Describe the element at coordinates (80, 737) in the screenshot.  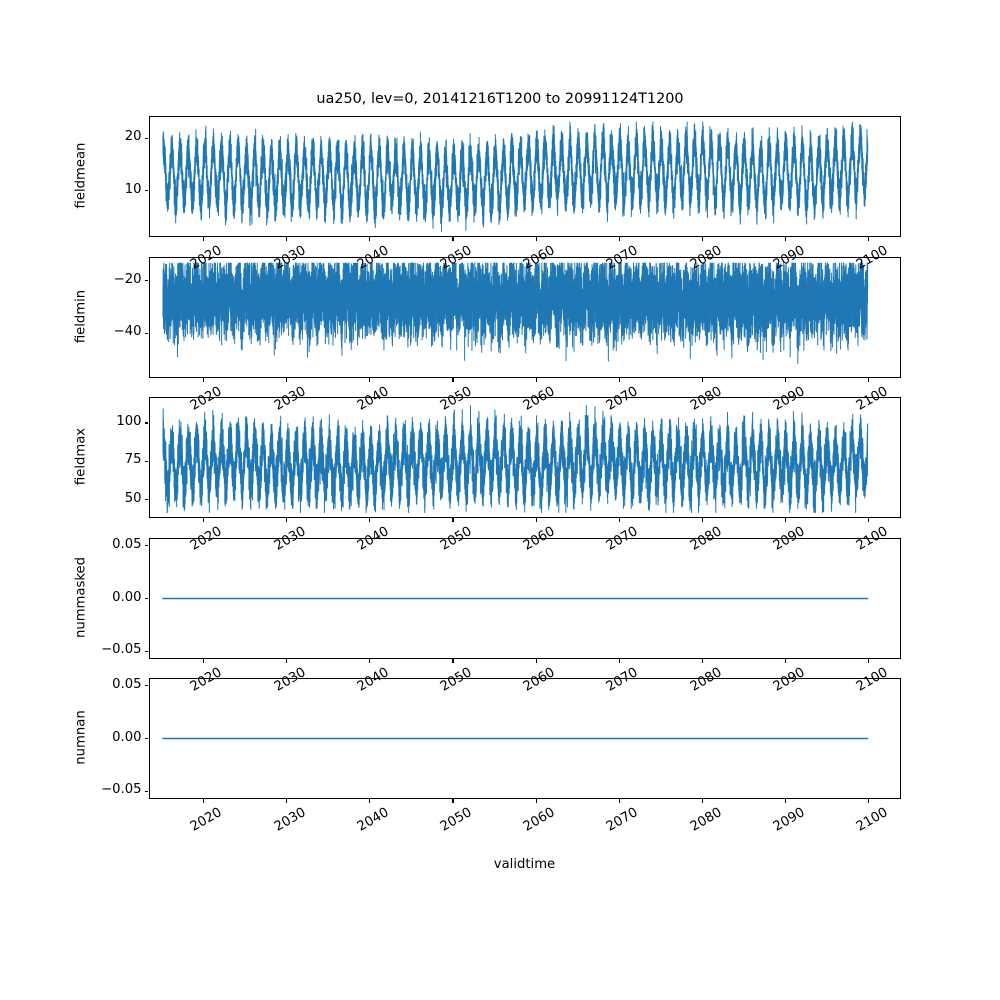
I see `y-axis-label-numnan: numnan` at that location.